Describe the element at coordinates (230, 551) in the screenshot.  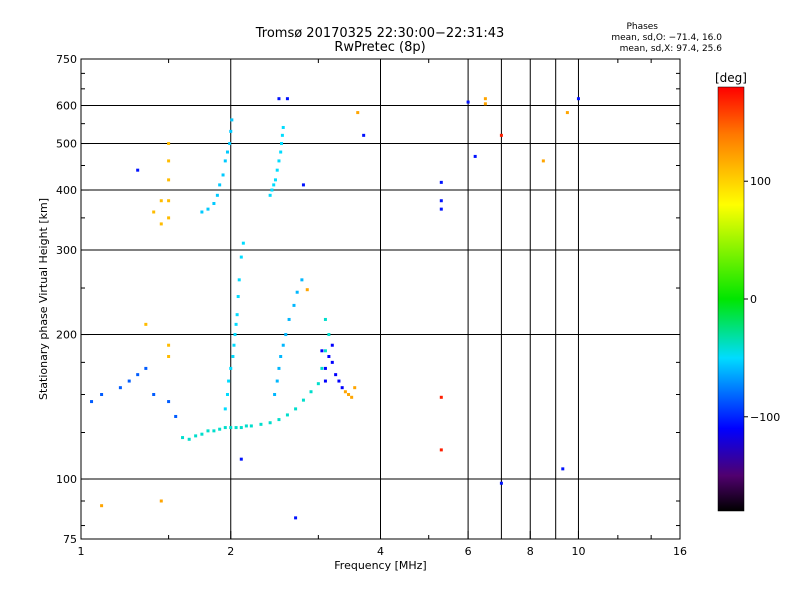
I see `x-tick-label: 2` at that location.